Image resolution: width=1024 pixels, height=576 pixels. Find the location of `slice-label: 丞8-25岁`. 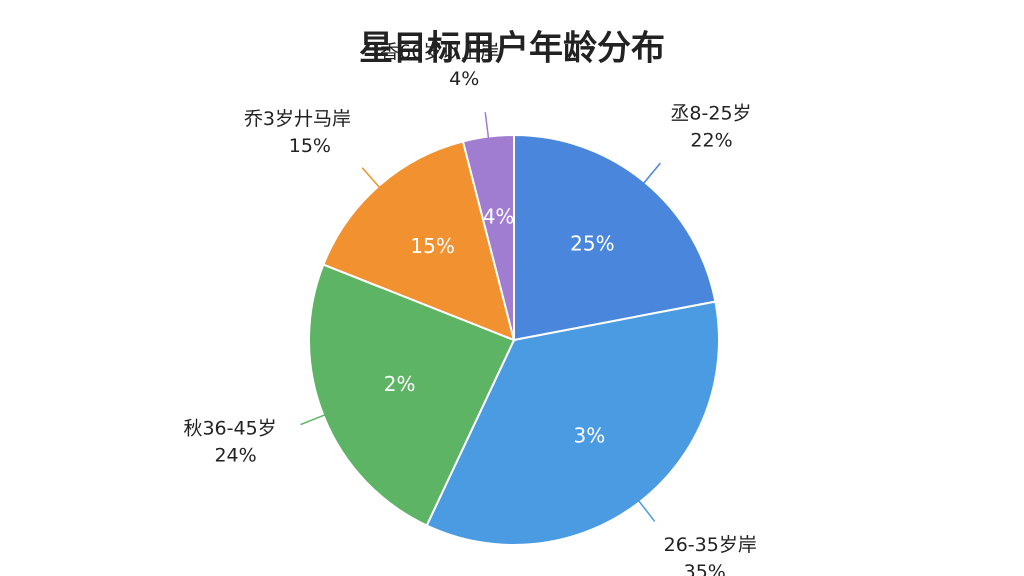

slice-label: 丞8-25岁 is located at coordinates (710, 113).